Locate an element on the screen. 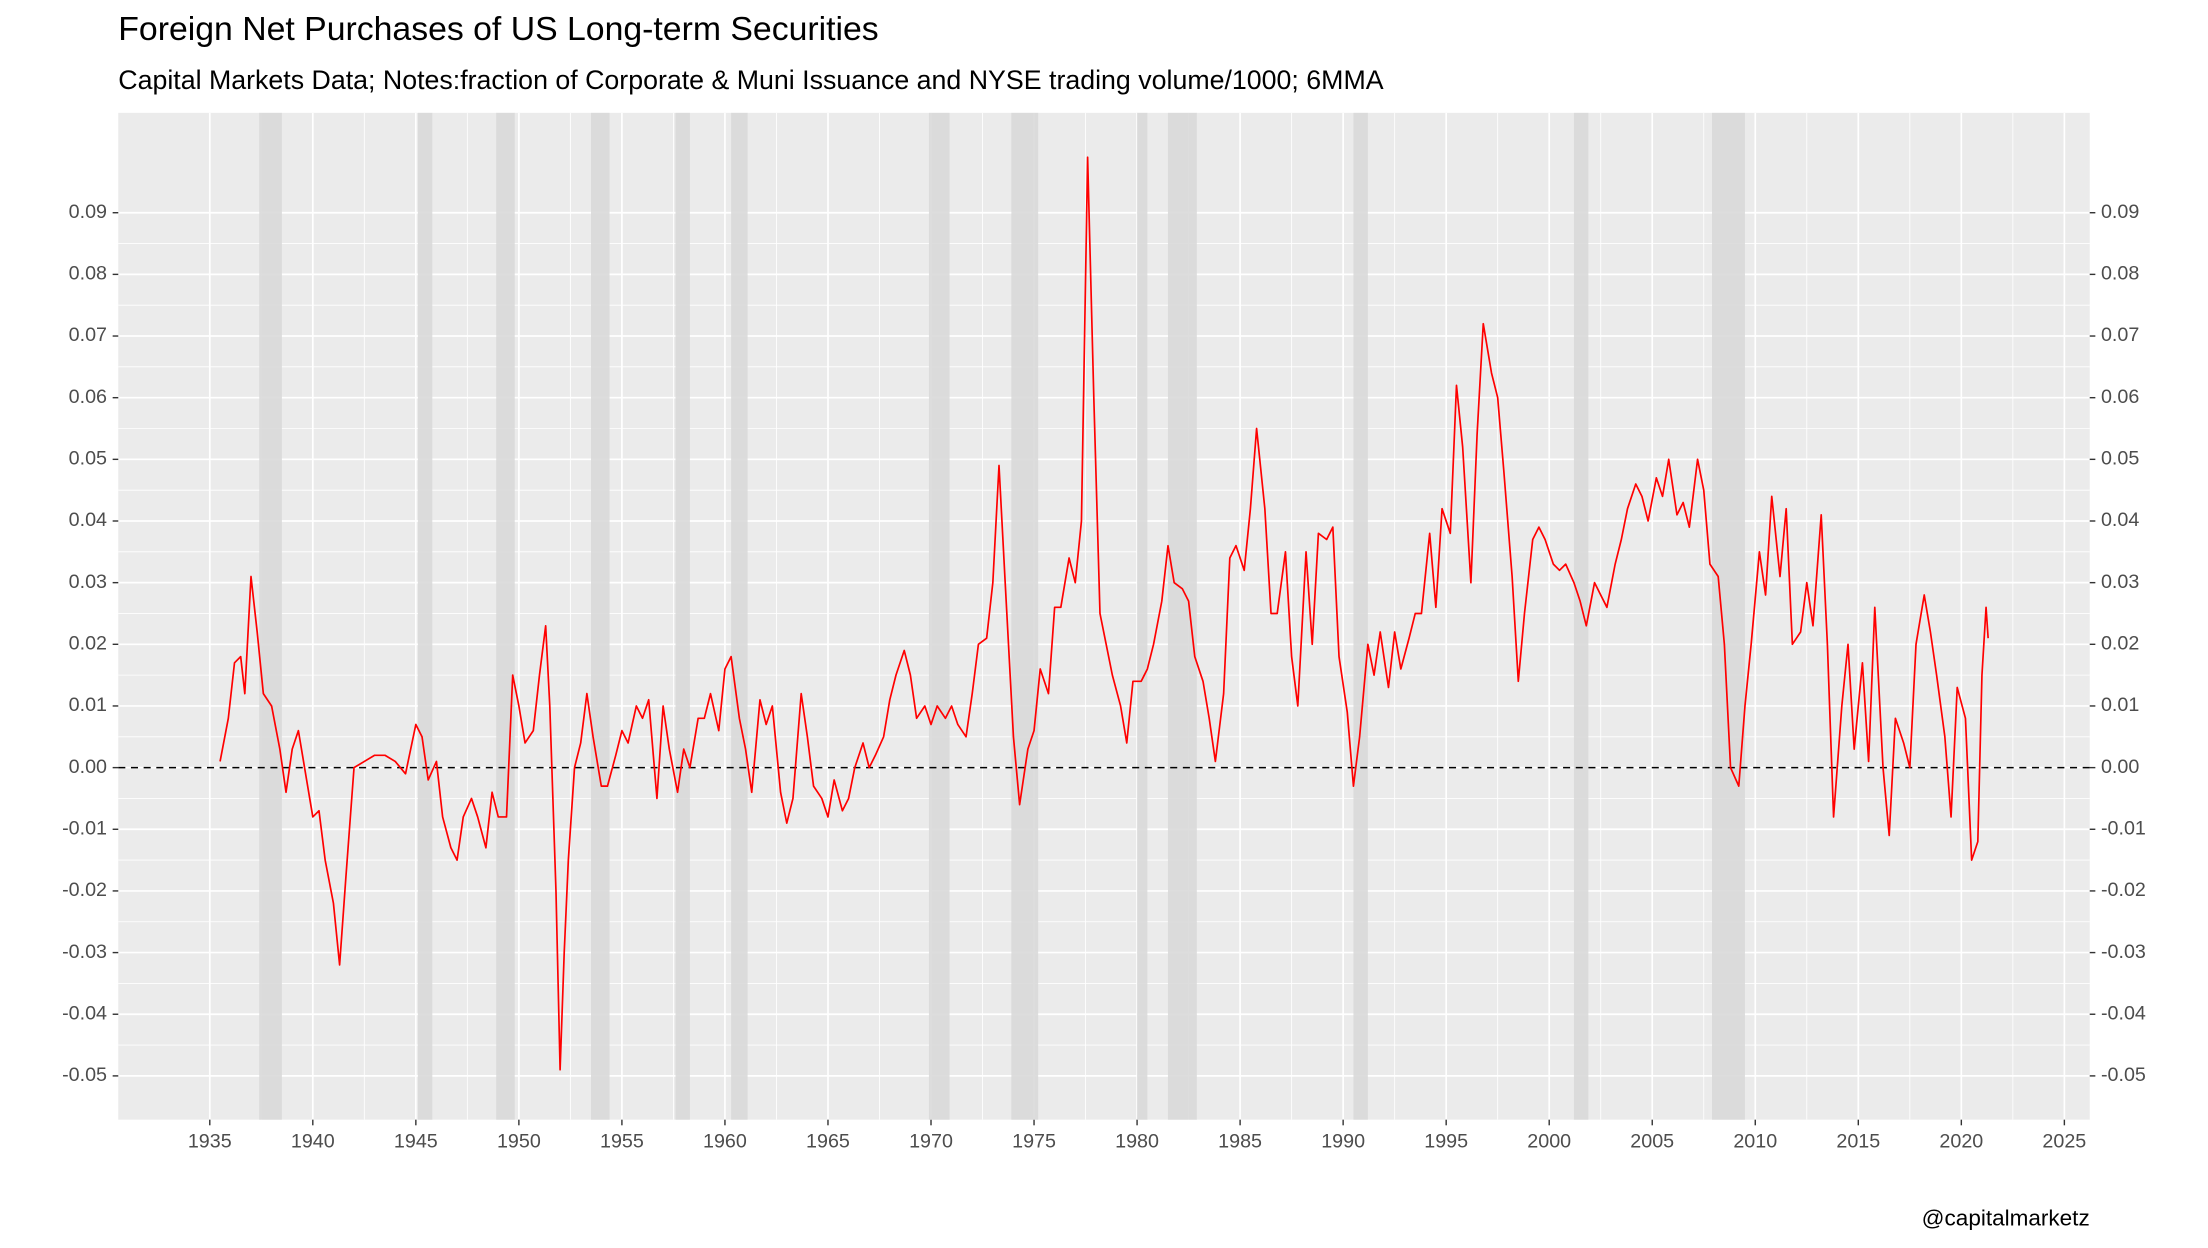 This screenshot has height=1248, width=2208. y2-tick-label: -0.01 is located at coordinates (2123, 828).